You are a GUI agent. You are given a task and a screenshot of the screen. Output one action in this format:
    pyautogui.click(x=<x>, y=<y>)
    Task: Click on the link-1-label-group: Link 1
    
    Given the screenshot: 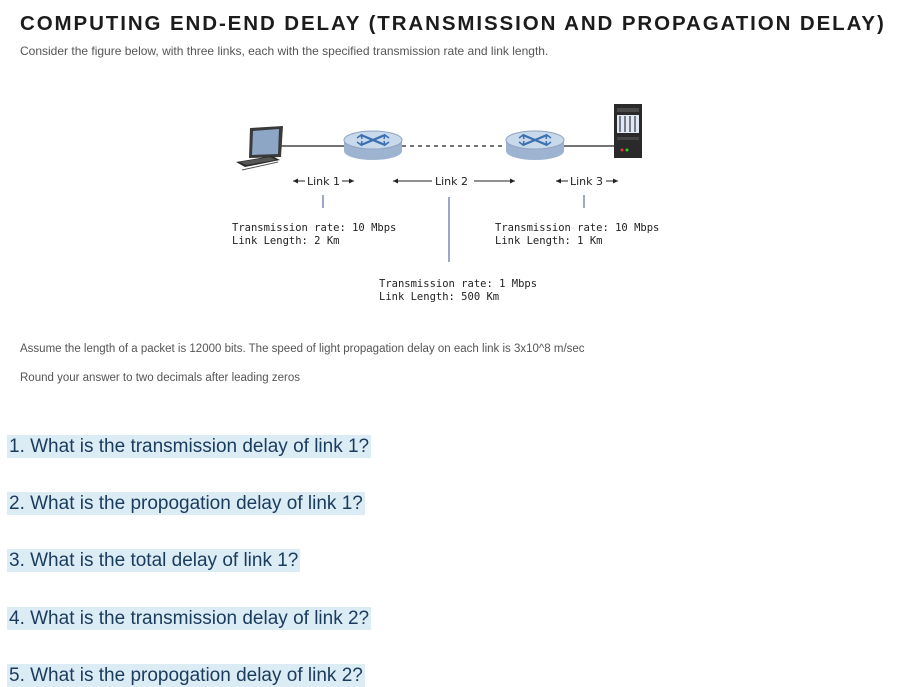 What is the action you would take?
    pyautogui.click(x=323, y=181)
    